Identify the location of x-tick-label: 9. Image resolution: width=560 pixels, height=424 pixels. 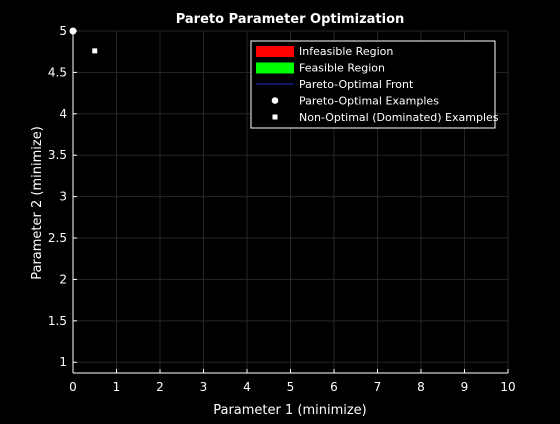
(465, 387).